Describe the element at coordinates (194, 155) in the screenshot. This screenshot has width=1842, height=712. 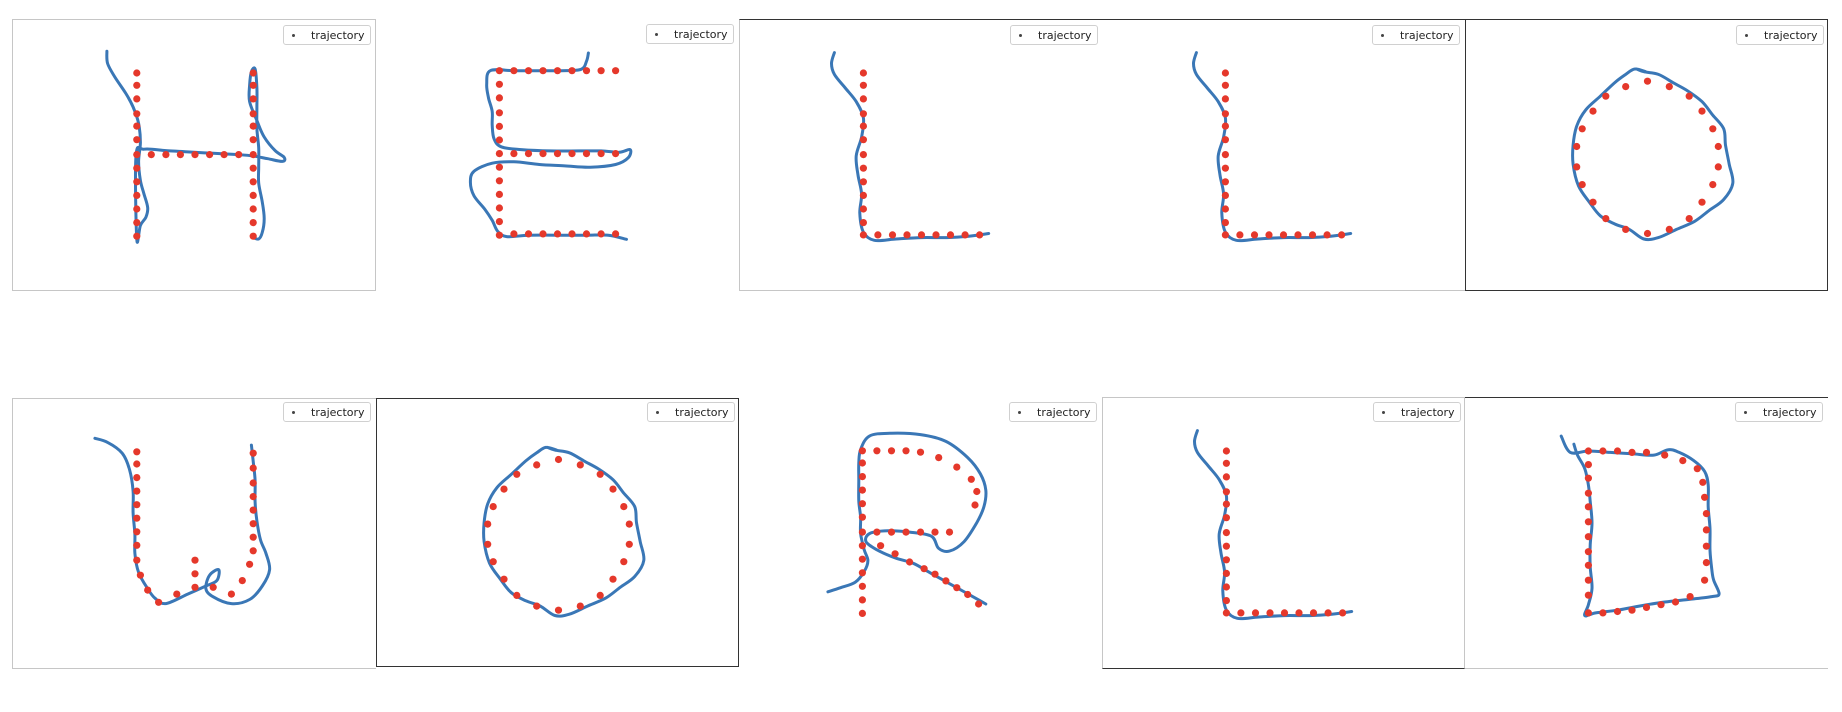
I see `subplot-h: trajectory` at that location.